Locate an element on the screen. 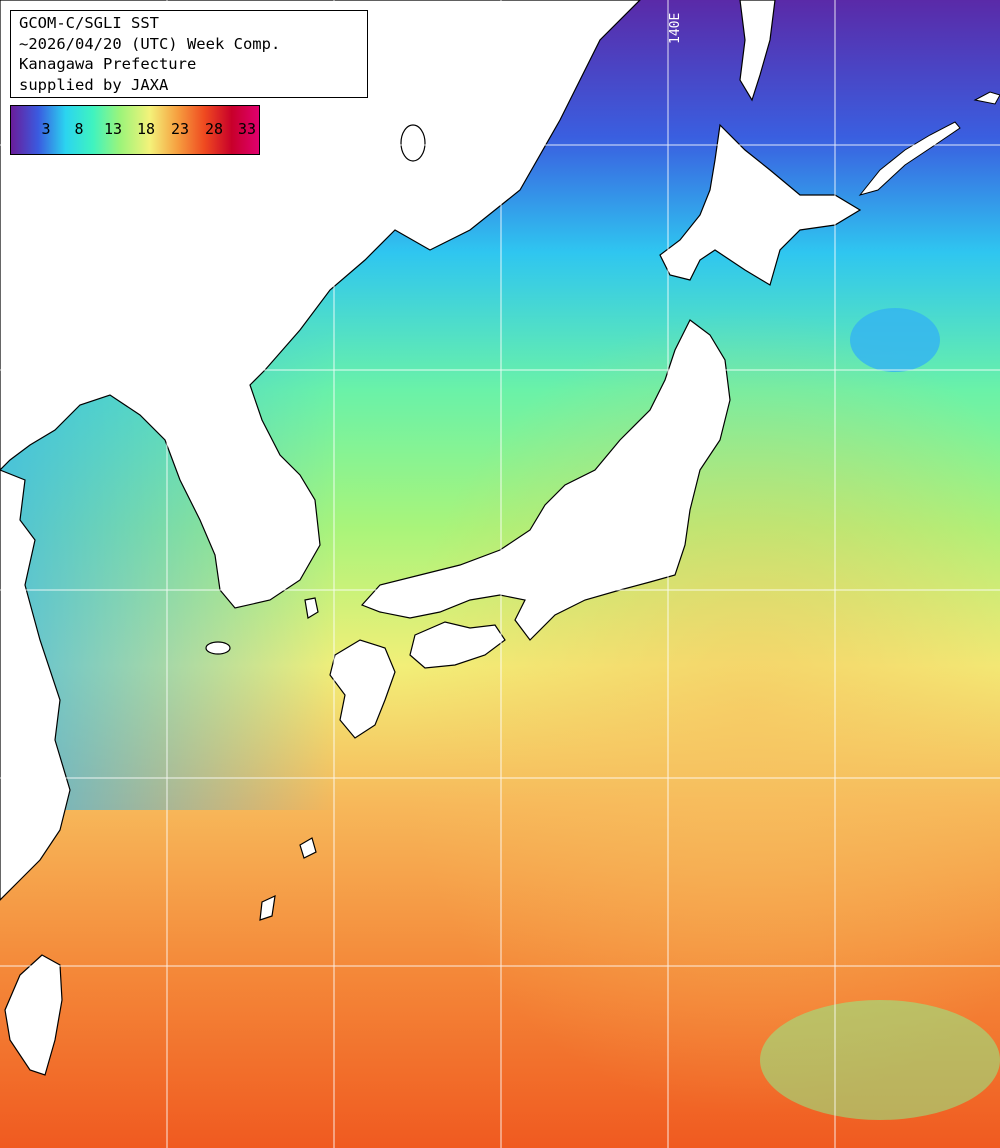  region-text: Kanagawa Prefecture is located at coordinates (108, 64).